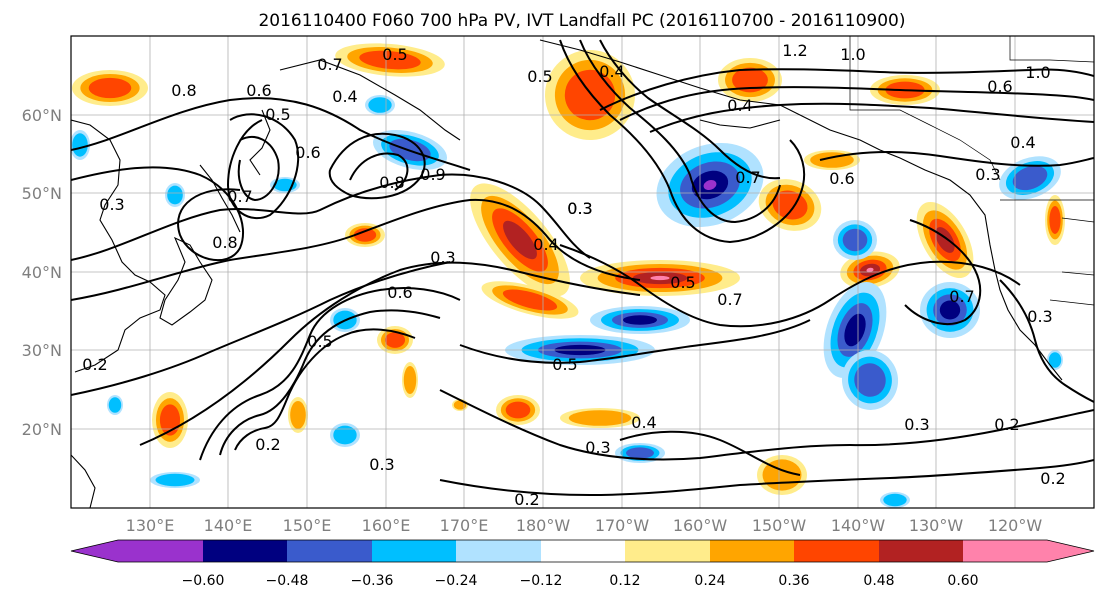 This screenshot has height=601, width=1105. Describe the element at coordinates (962, 581) in the screenshot. I see `colorbar-tick-label: 0.60` at that location.